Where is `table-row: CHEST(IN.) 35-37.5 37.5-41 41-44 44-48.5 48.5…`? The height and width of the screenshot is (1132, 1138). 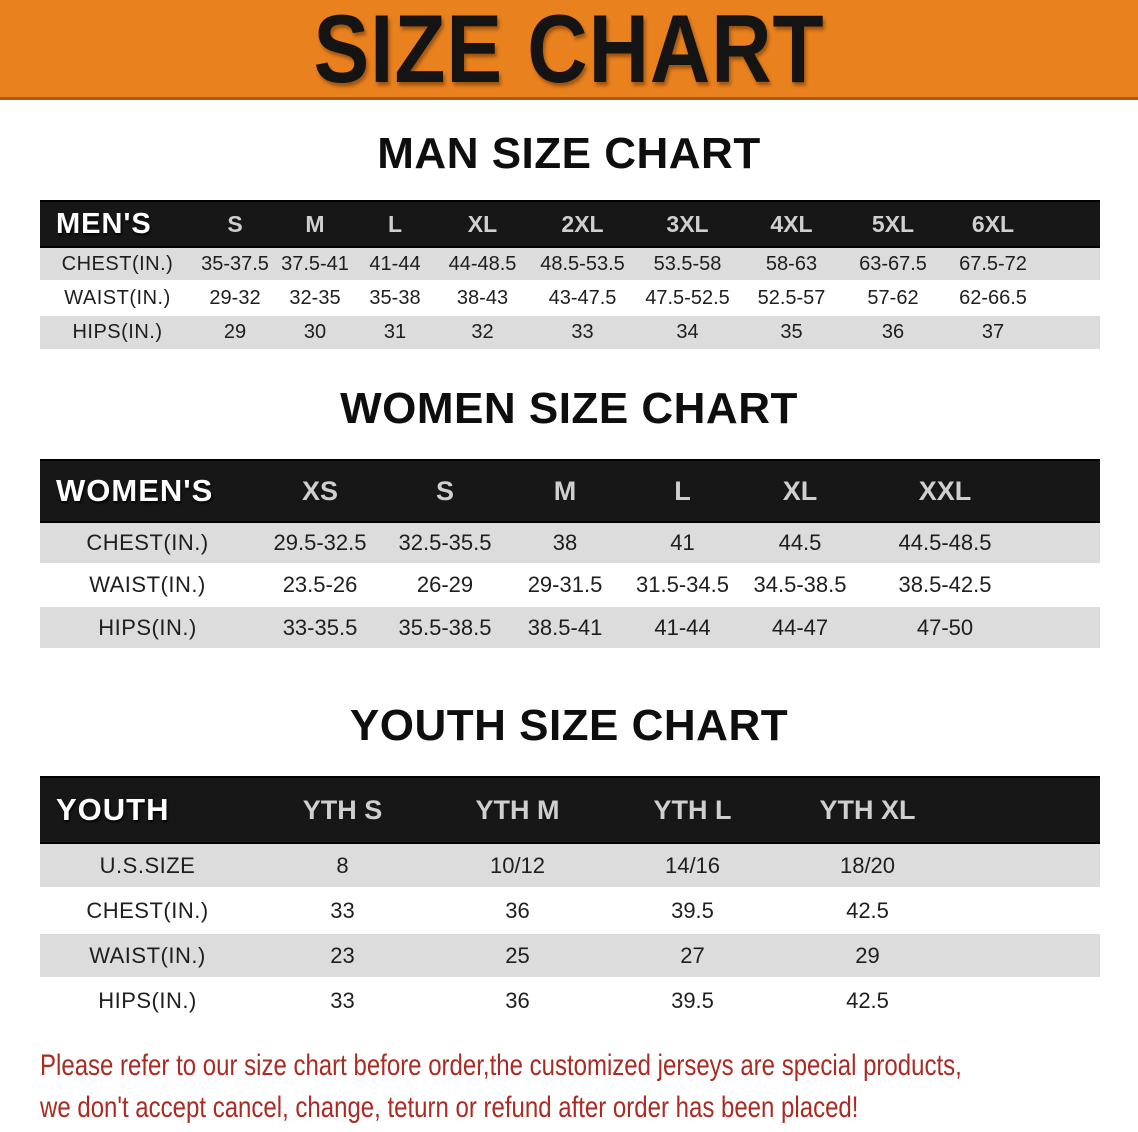 table-row: CHEST(IN.) 35-37.5 37.5-41 41-44 44-48.5 48.5… is located at coordinates (570, 264).